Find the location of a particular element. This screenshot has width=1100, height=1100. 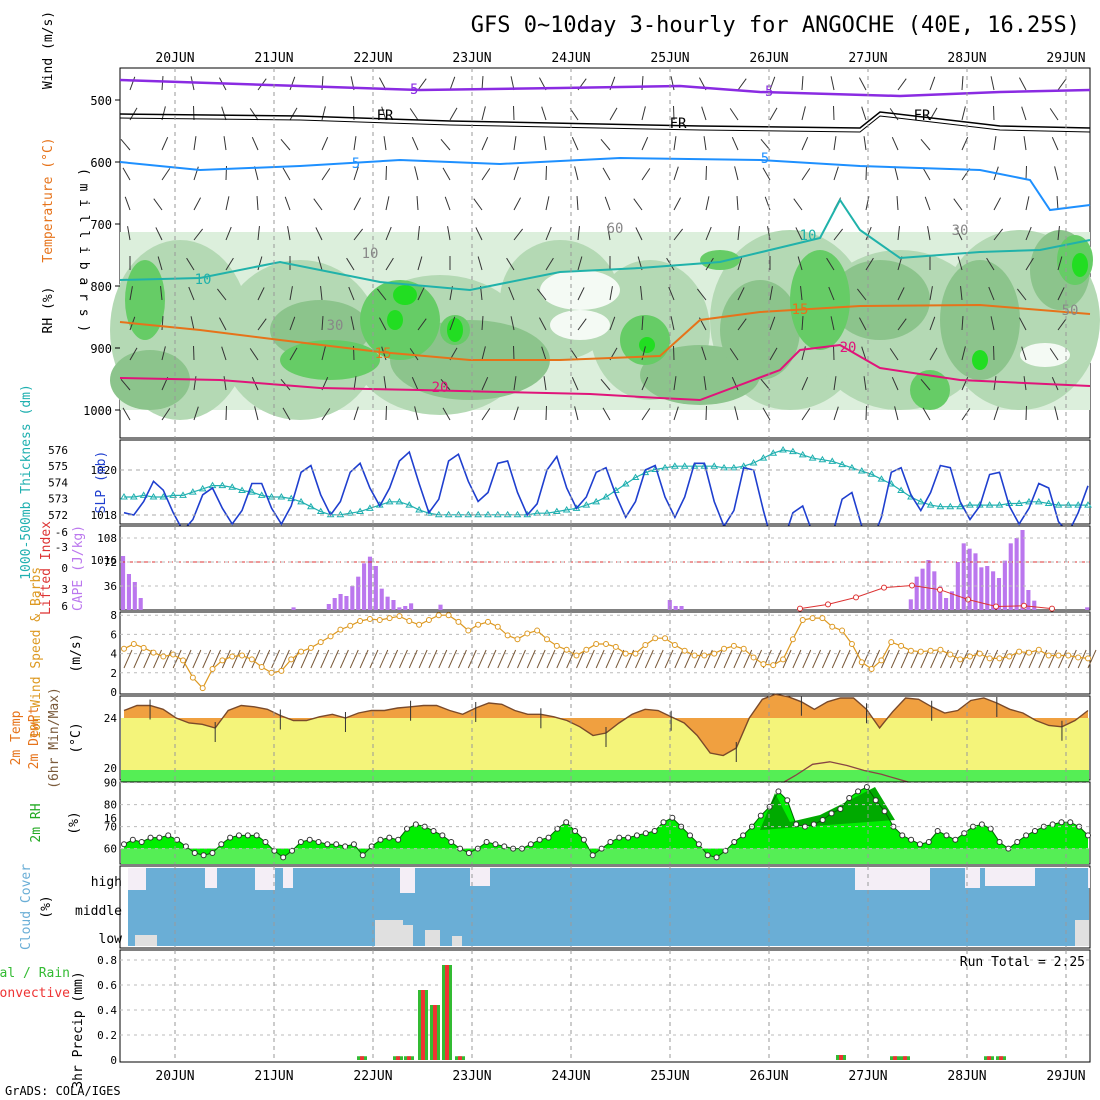

top-date-label: 23JUN is located at coordinates (471, 58).